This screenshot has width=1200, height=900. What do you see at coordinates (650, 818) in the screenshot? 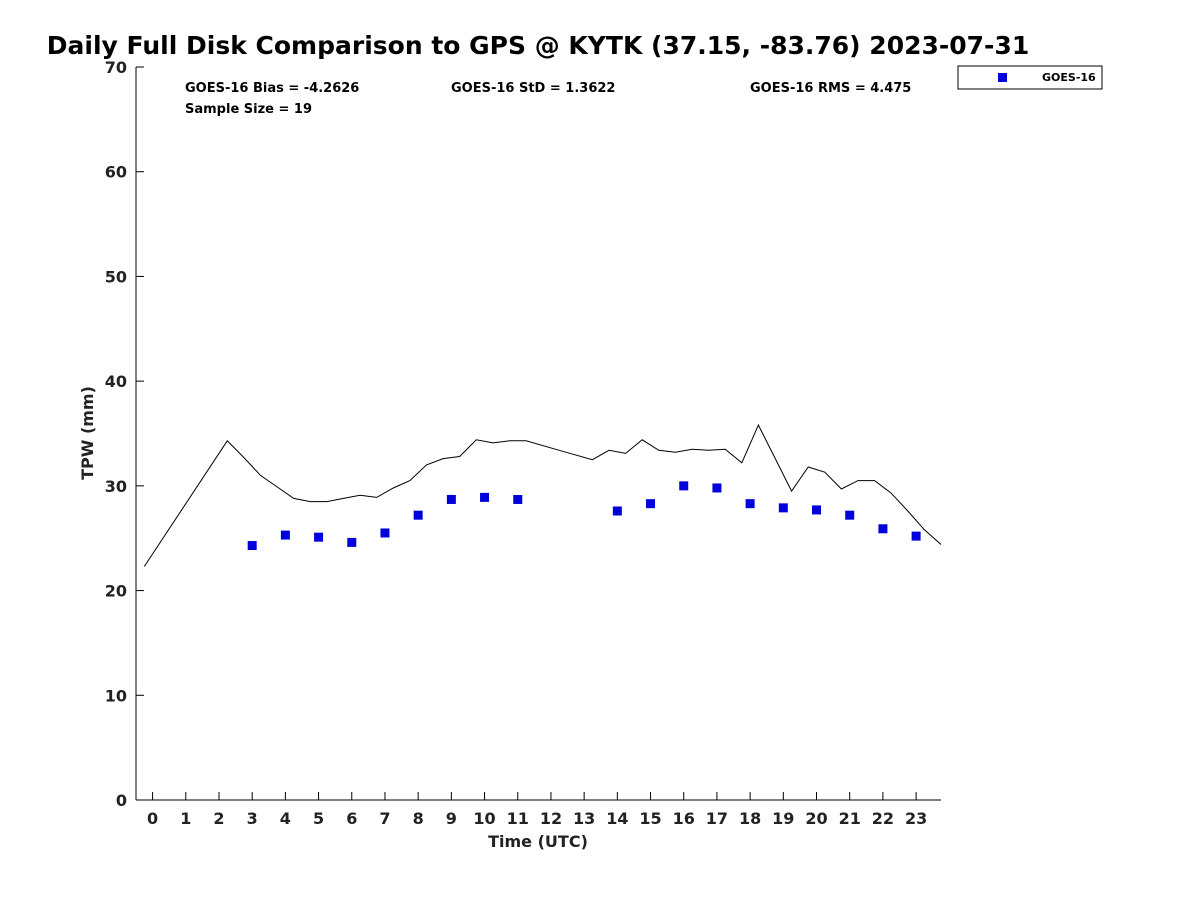
I see `x-tick-label: 15` at bounding box center [650, 818].